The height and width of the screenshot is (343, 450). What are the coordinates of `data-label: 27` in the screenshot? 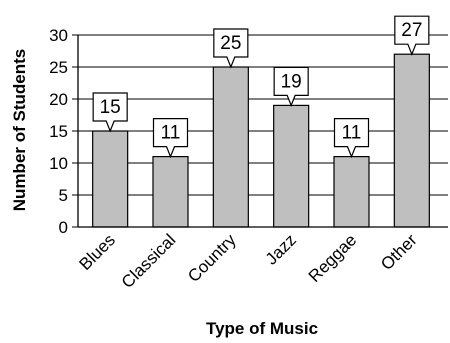 It's located at (411, 30).